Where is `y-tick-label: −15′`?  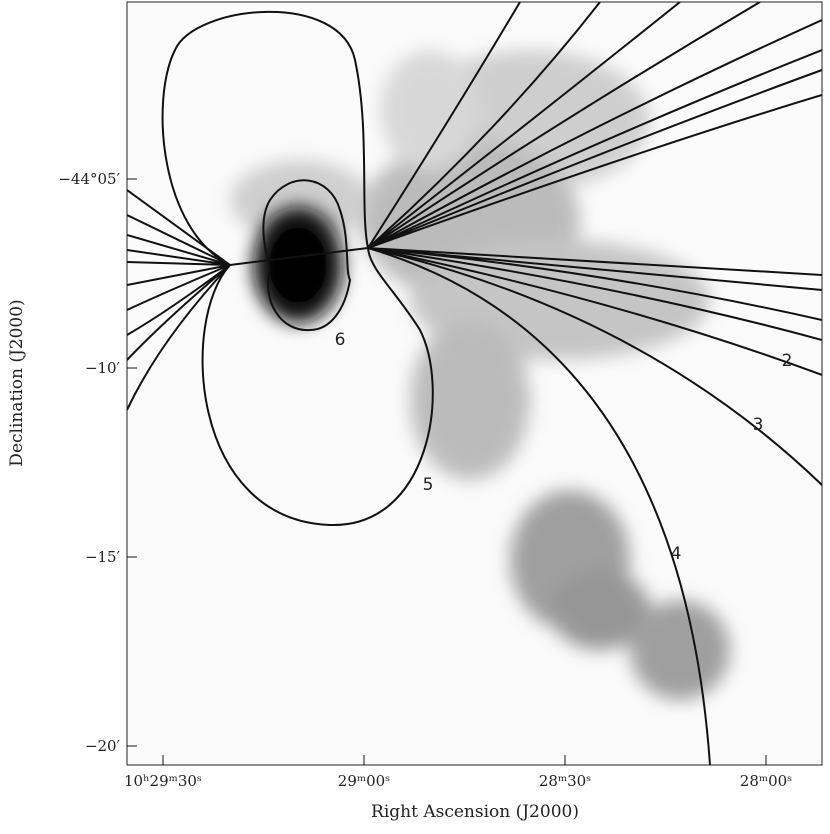
y-tick-label: −15′ is located at coordinates (103, 557).